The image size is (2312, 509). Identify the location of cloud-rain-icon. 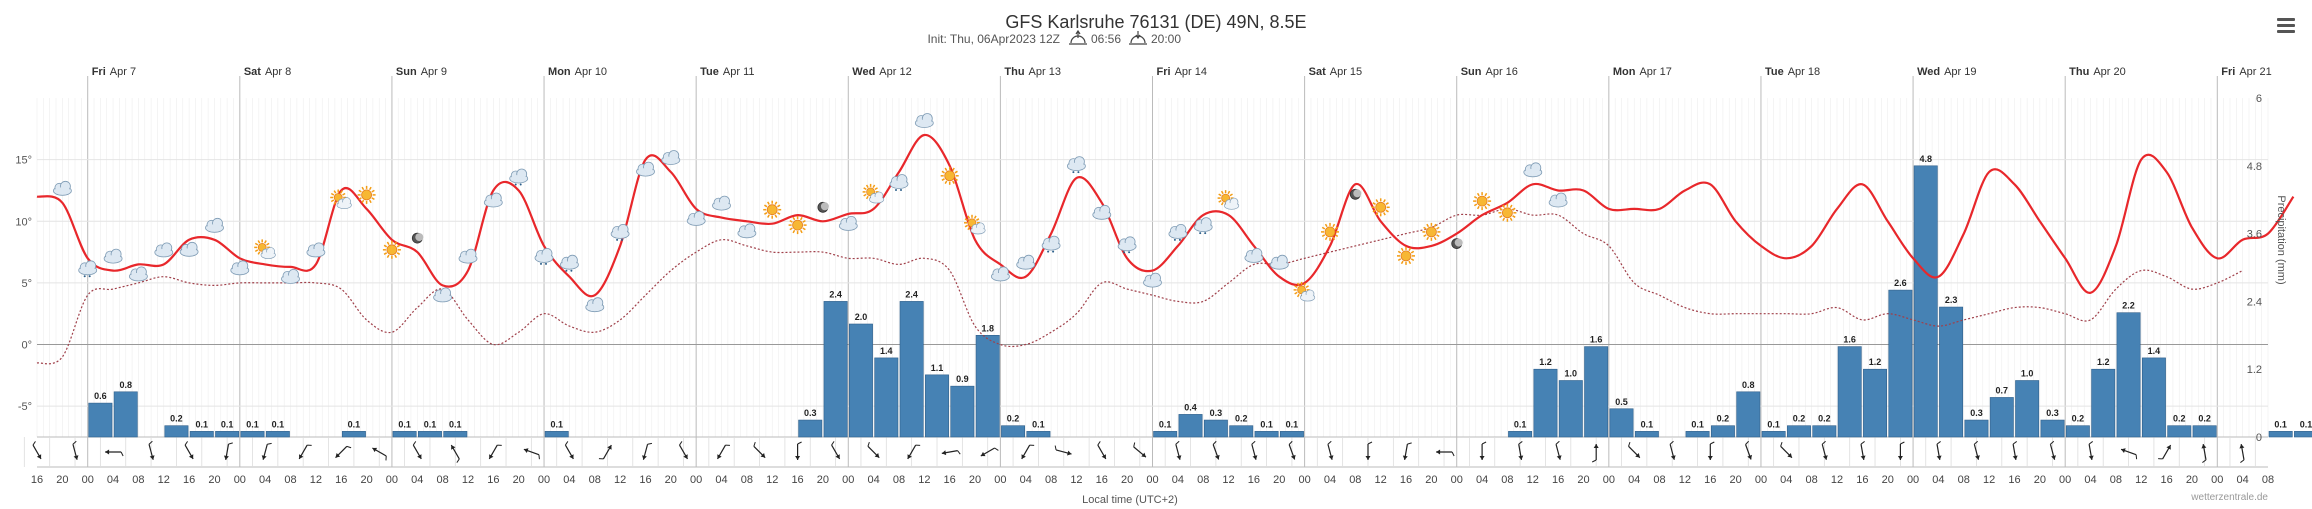
(620, 232).